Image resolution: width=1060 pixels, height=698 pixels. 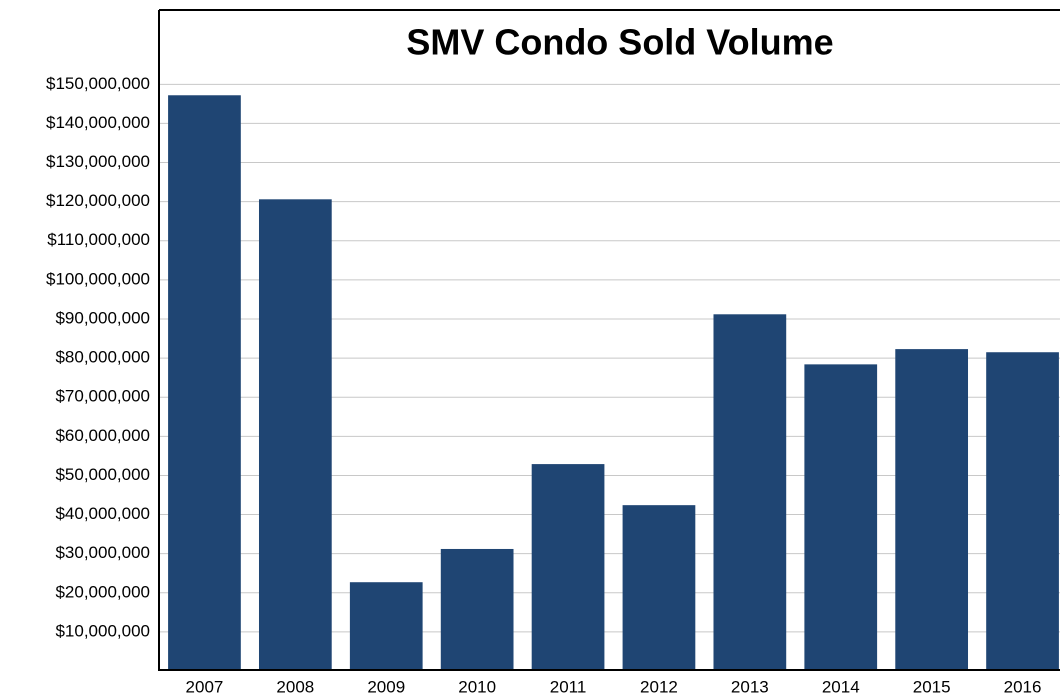 What do you see at coordinates (98, 278) in the screenshot?
I see `y-tick-label: $100,000,000` at bounding box center [98, 278].